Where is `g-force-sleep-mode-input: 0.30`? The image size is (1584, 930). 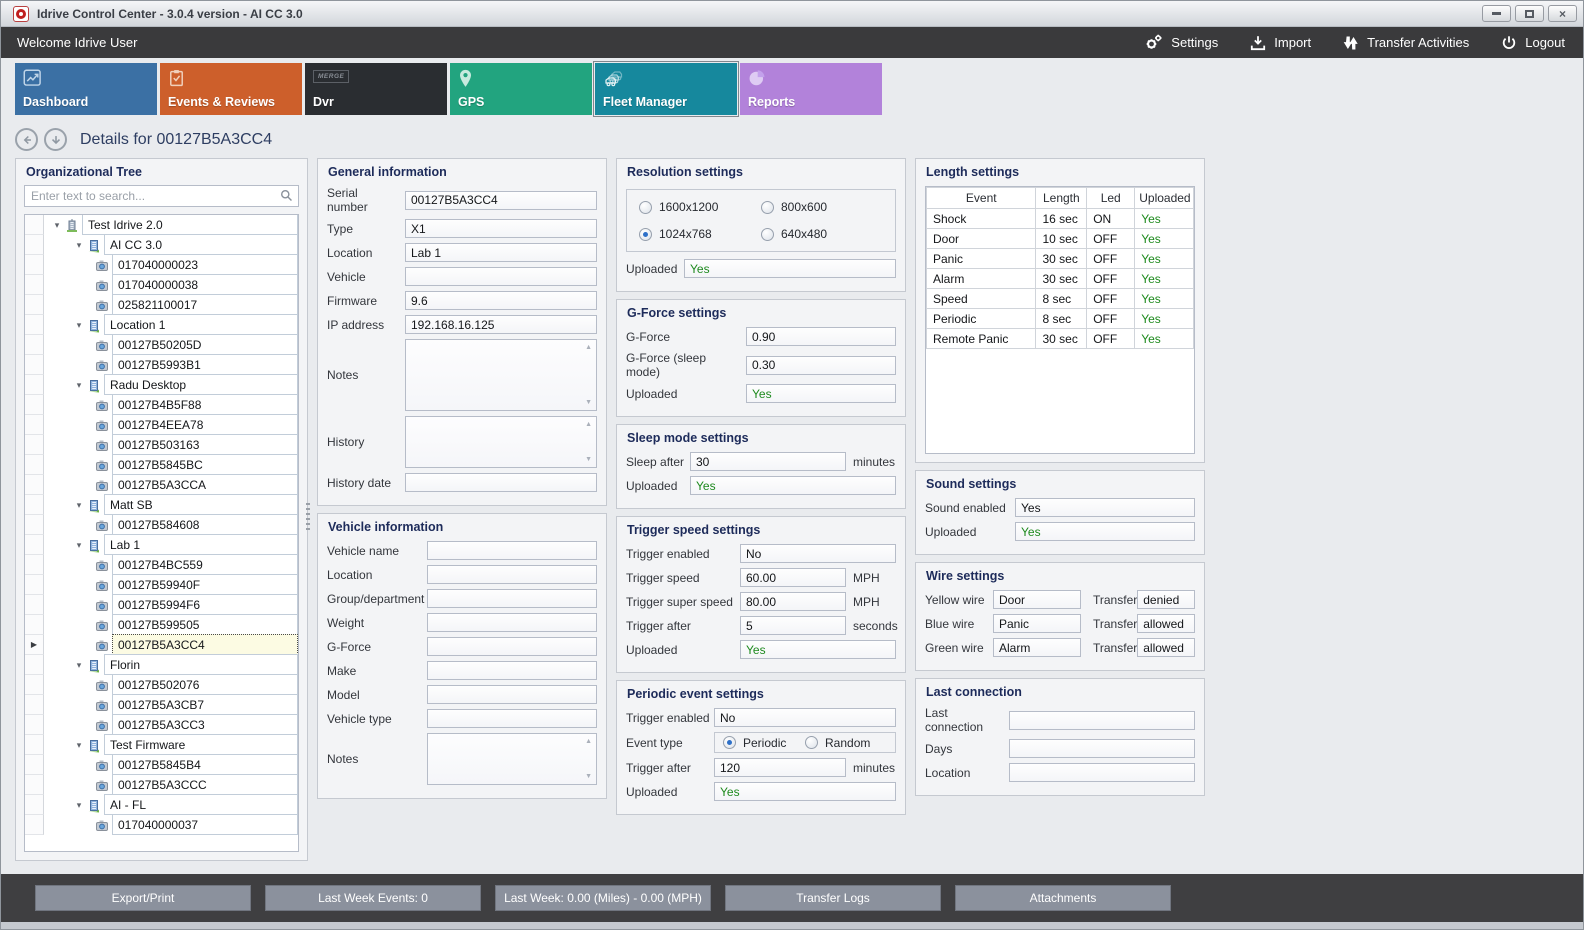
g-force-sleep-mode-input: 0.30 is located at coordinates (821, 365).